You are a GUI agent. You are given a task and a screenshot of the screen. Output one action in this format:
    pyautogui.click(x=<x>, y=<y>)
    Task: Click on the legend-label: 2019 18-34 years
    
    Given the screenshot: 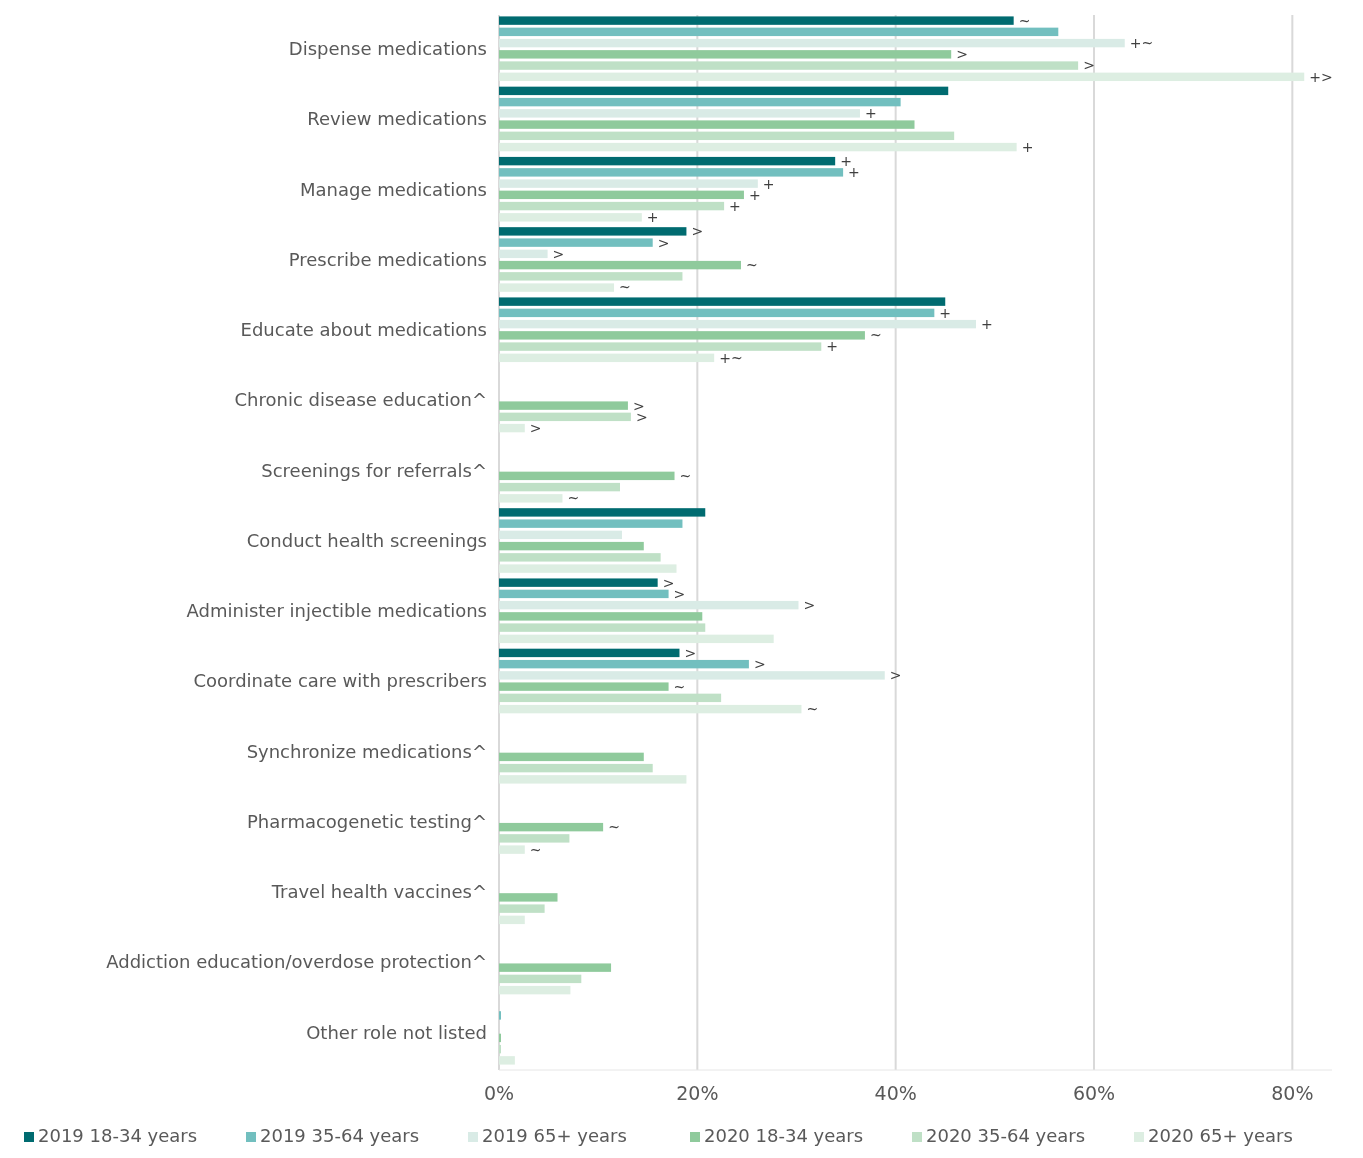 What is the action you would take?
    pyautogui.click(x=118, y=1135)
    